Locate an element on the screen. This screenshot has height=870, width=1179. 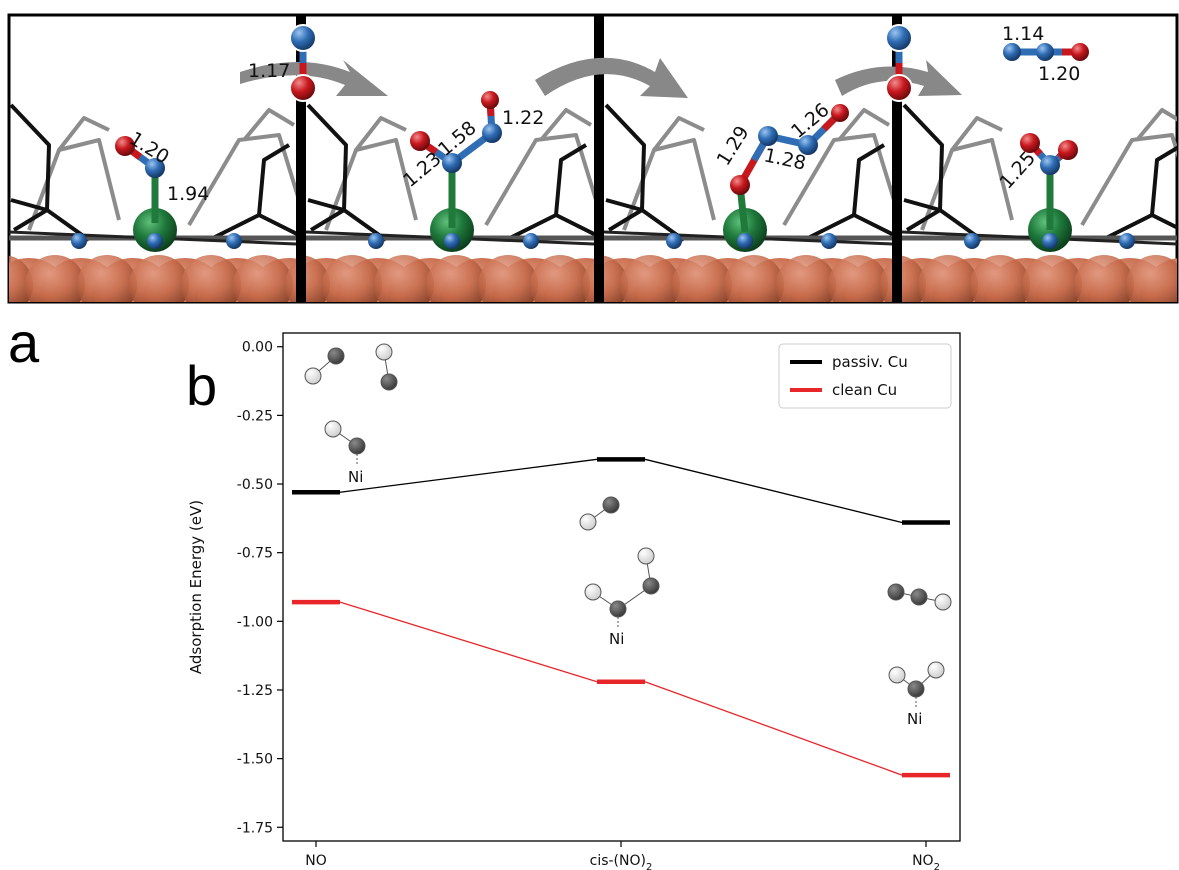
y-tick-label: -0.75 is located at coordinates (255, 554).